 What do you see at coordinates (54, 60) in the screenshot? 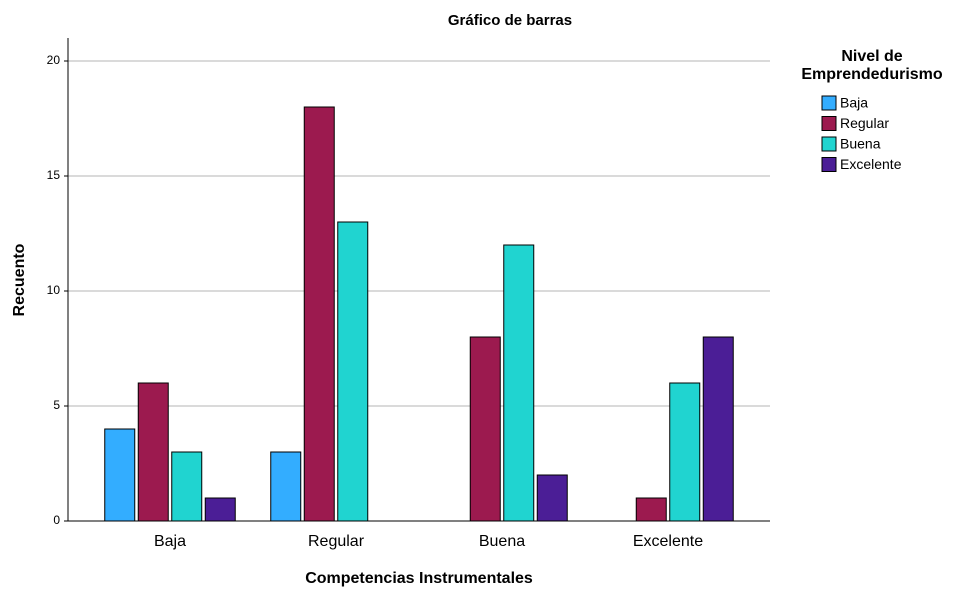
I see `y-tick-label: 20` at bounding box center [54, 60].